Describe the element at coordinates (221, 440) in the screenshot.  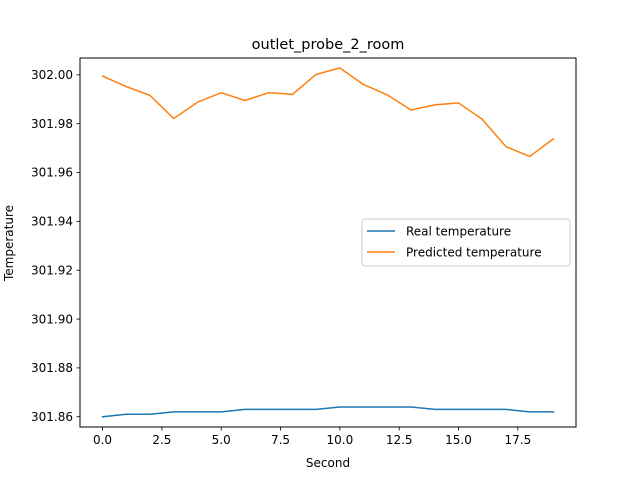
I see `x-tick-label: 5.0` at that location.